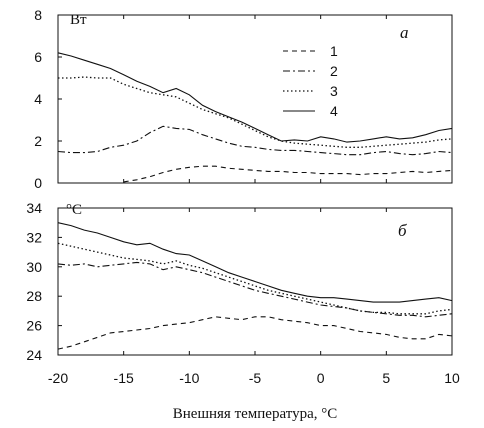  Describe the element at coordinates (334, 111) in the screenshot. I see `legend-label-4: 4` at that location.